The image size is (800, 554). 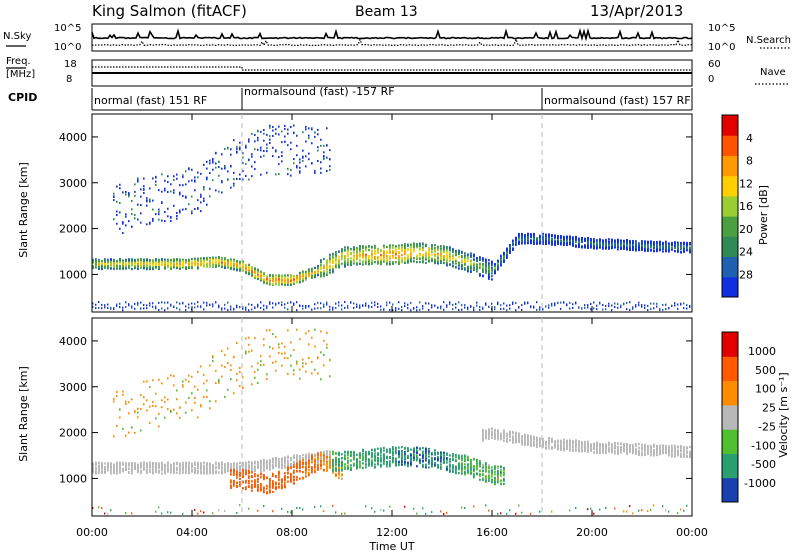 What do you see at coordinates (746, 229) in the screenshot?
I see `colorbar-tick-label: 20` at bounding box center [746, 229].